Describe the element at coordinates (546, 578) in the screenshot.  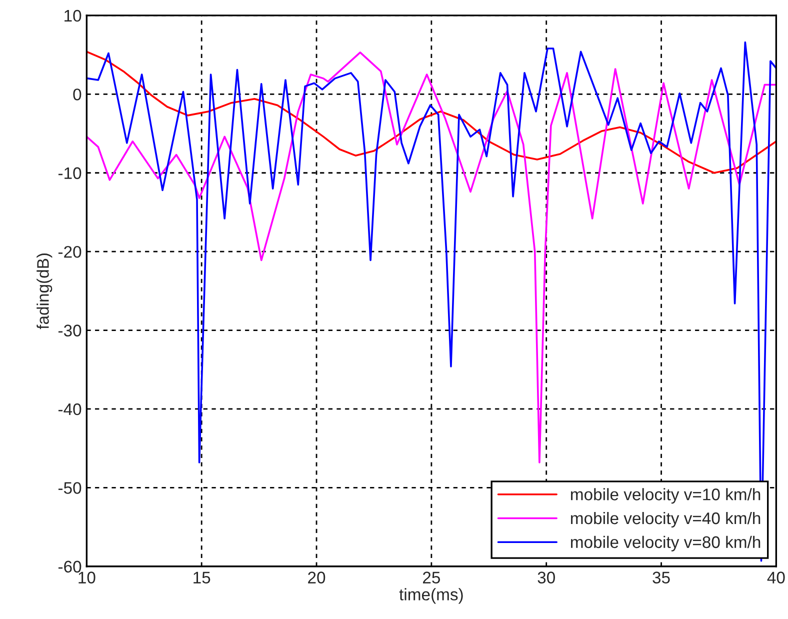
I see `x-tick-label: 30` at that location.